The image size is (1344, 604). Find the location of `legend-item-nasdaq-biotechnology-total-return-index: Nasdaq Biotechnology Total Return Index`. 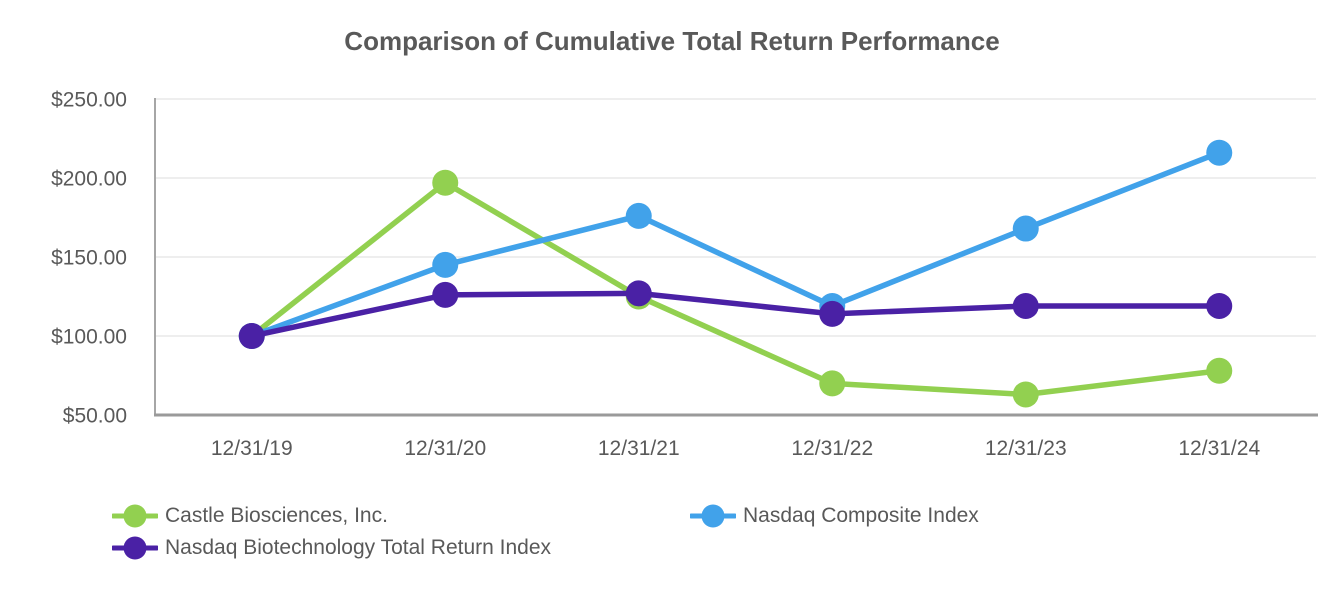

legend-item-nasdaq-biotechnology-total-return-index: Nasdaq Biotechnology Total Return Index is located at coordinates (401, 548).